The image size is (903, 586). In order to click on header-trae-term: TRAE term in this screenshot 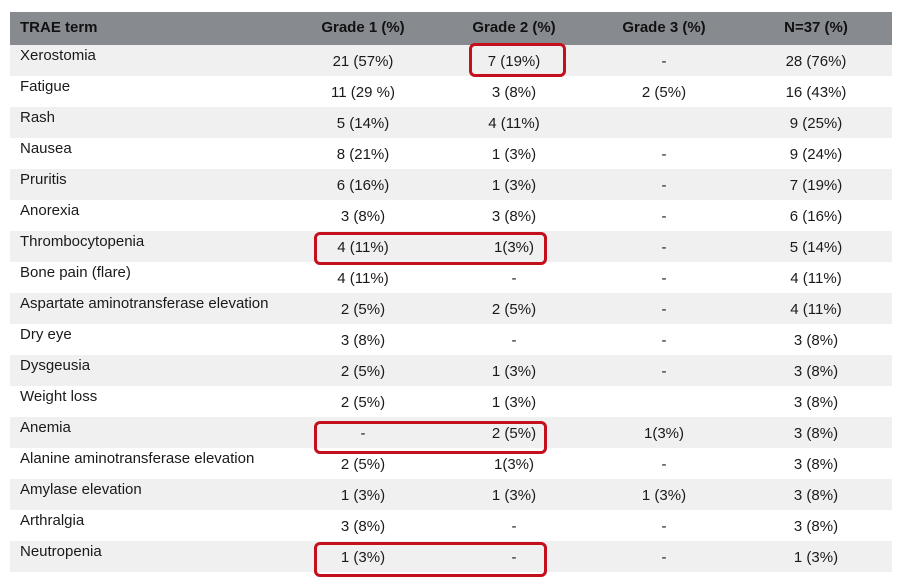, I will do `click(59, 27)`.